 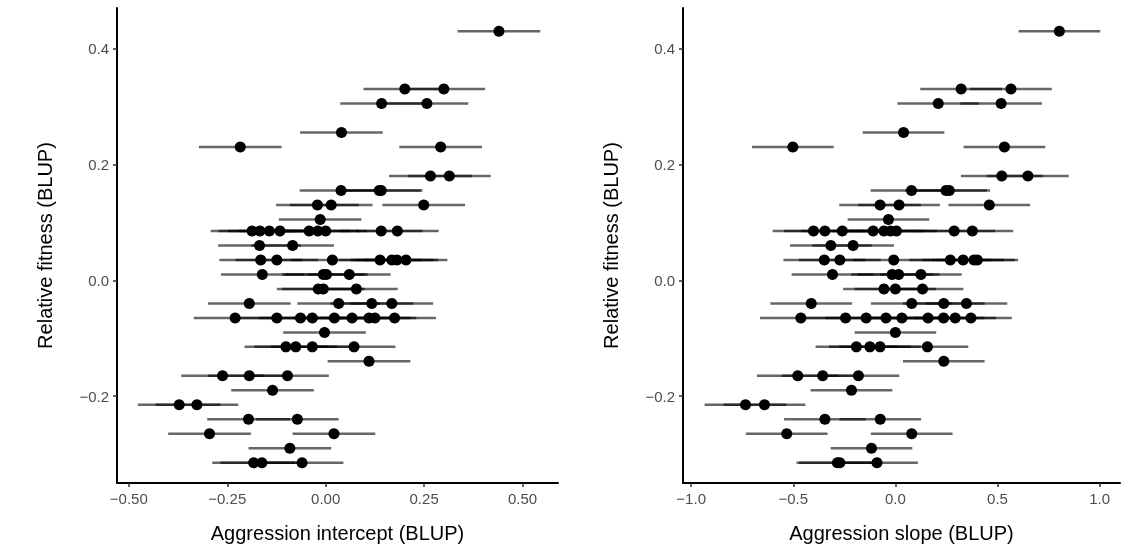 What do you see at coordinates (522, 498) in the screenshot?
I see `x-tick-label: 0.50` at bounding box center [522, 498].